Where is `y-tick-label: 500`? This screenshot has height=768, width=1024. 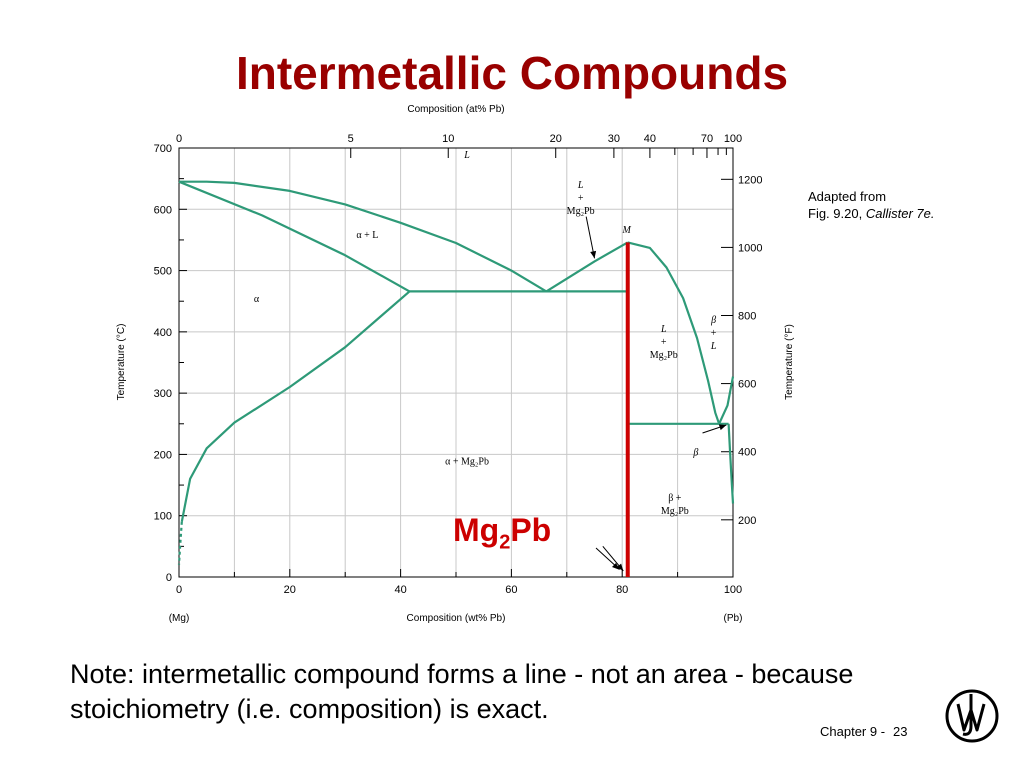
y-tick-label: 500 is located at coordinates (163, 272).